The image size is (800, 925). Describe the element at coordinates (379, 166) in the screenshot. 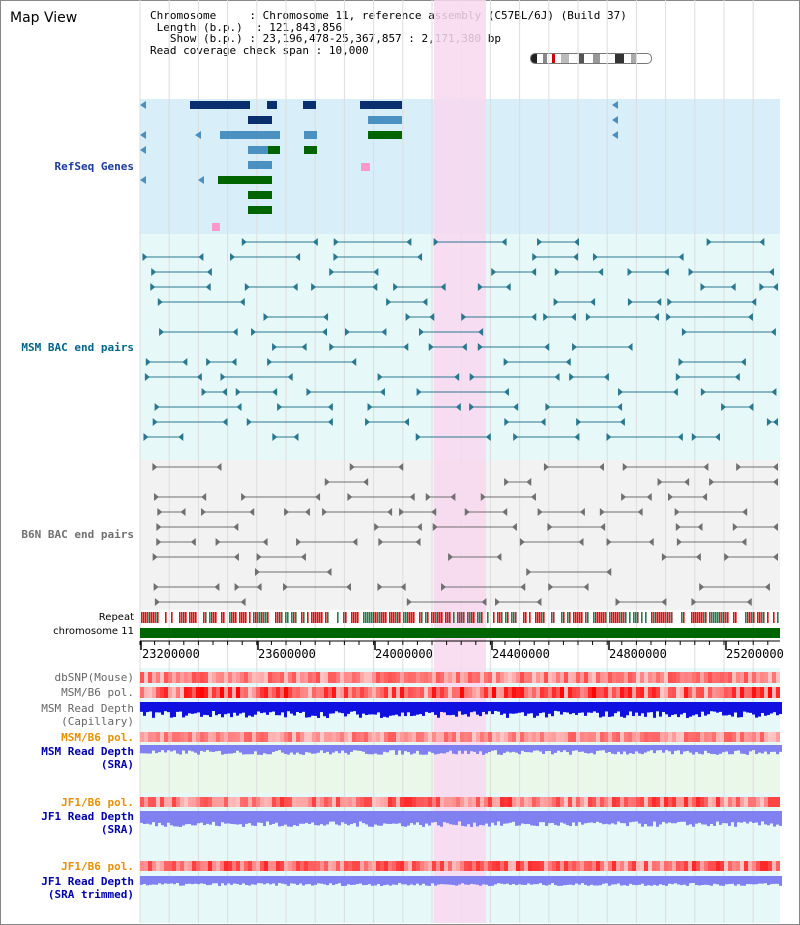

I see `refseq-genes-layer` at that location.